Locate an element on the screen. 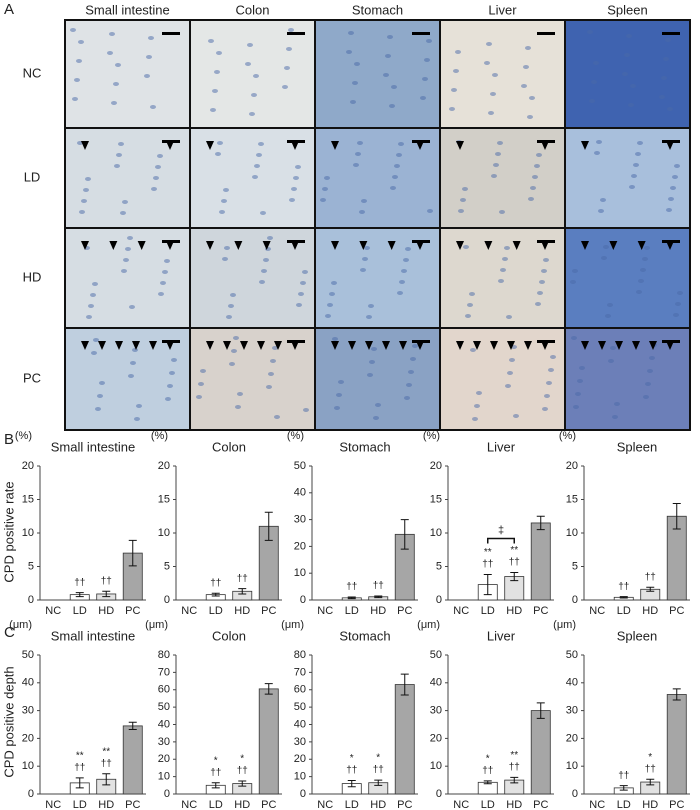 The width and height of the screenshot is (700, 810). column-header: Liver is located at coordinates (502, 9).